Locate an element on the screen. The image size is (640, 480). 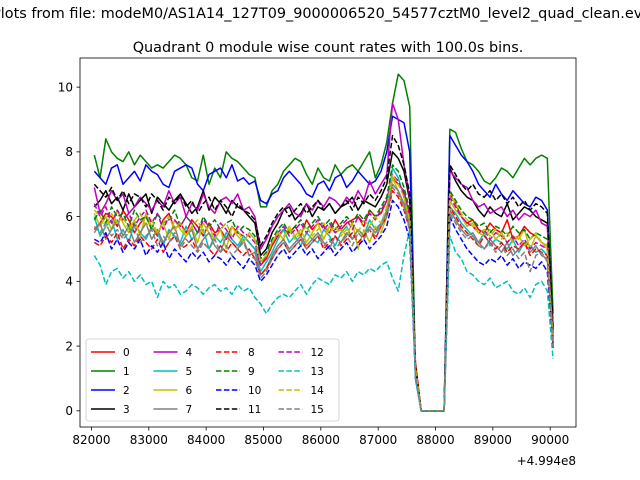
y-axis: 0 2 4 6 8 10 is located at coordinates (69, 249).